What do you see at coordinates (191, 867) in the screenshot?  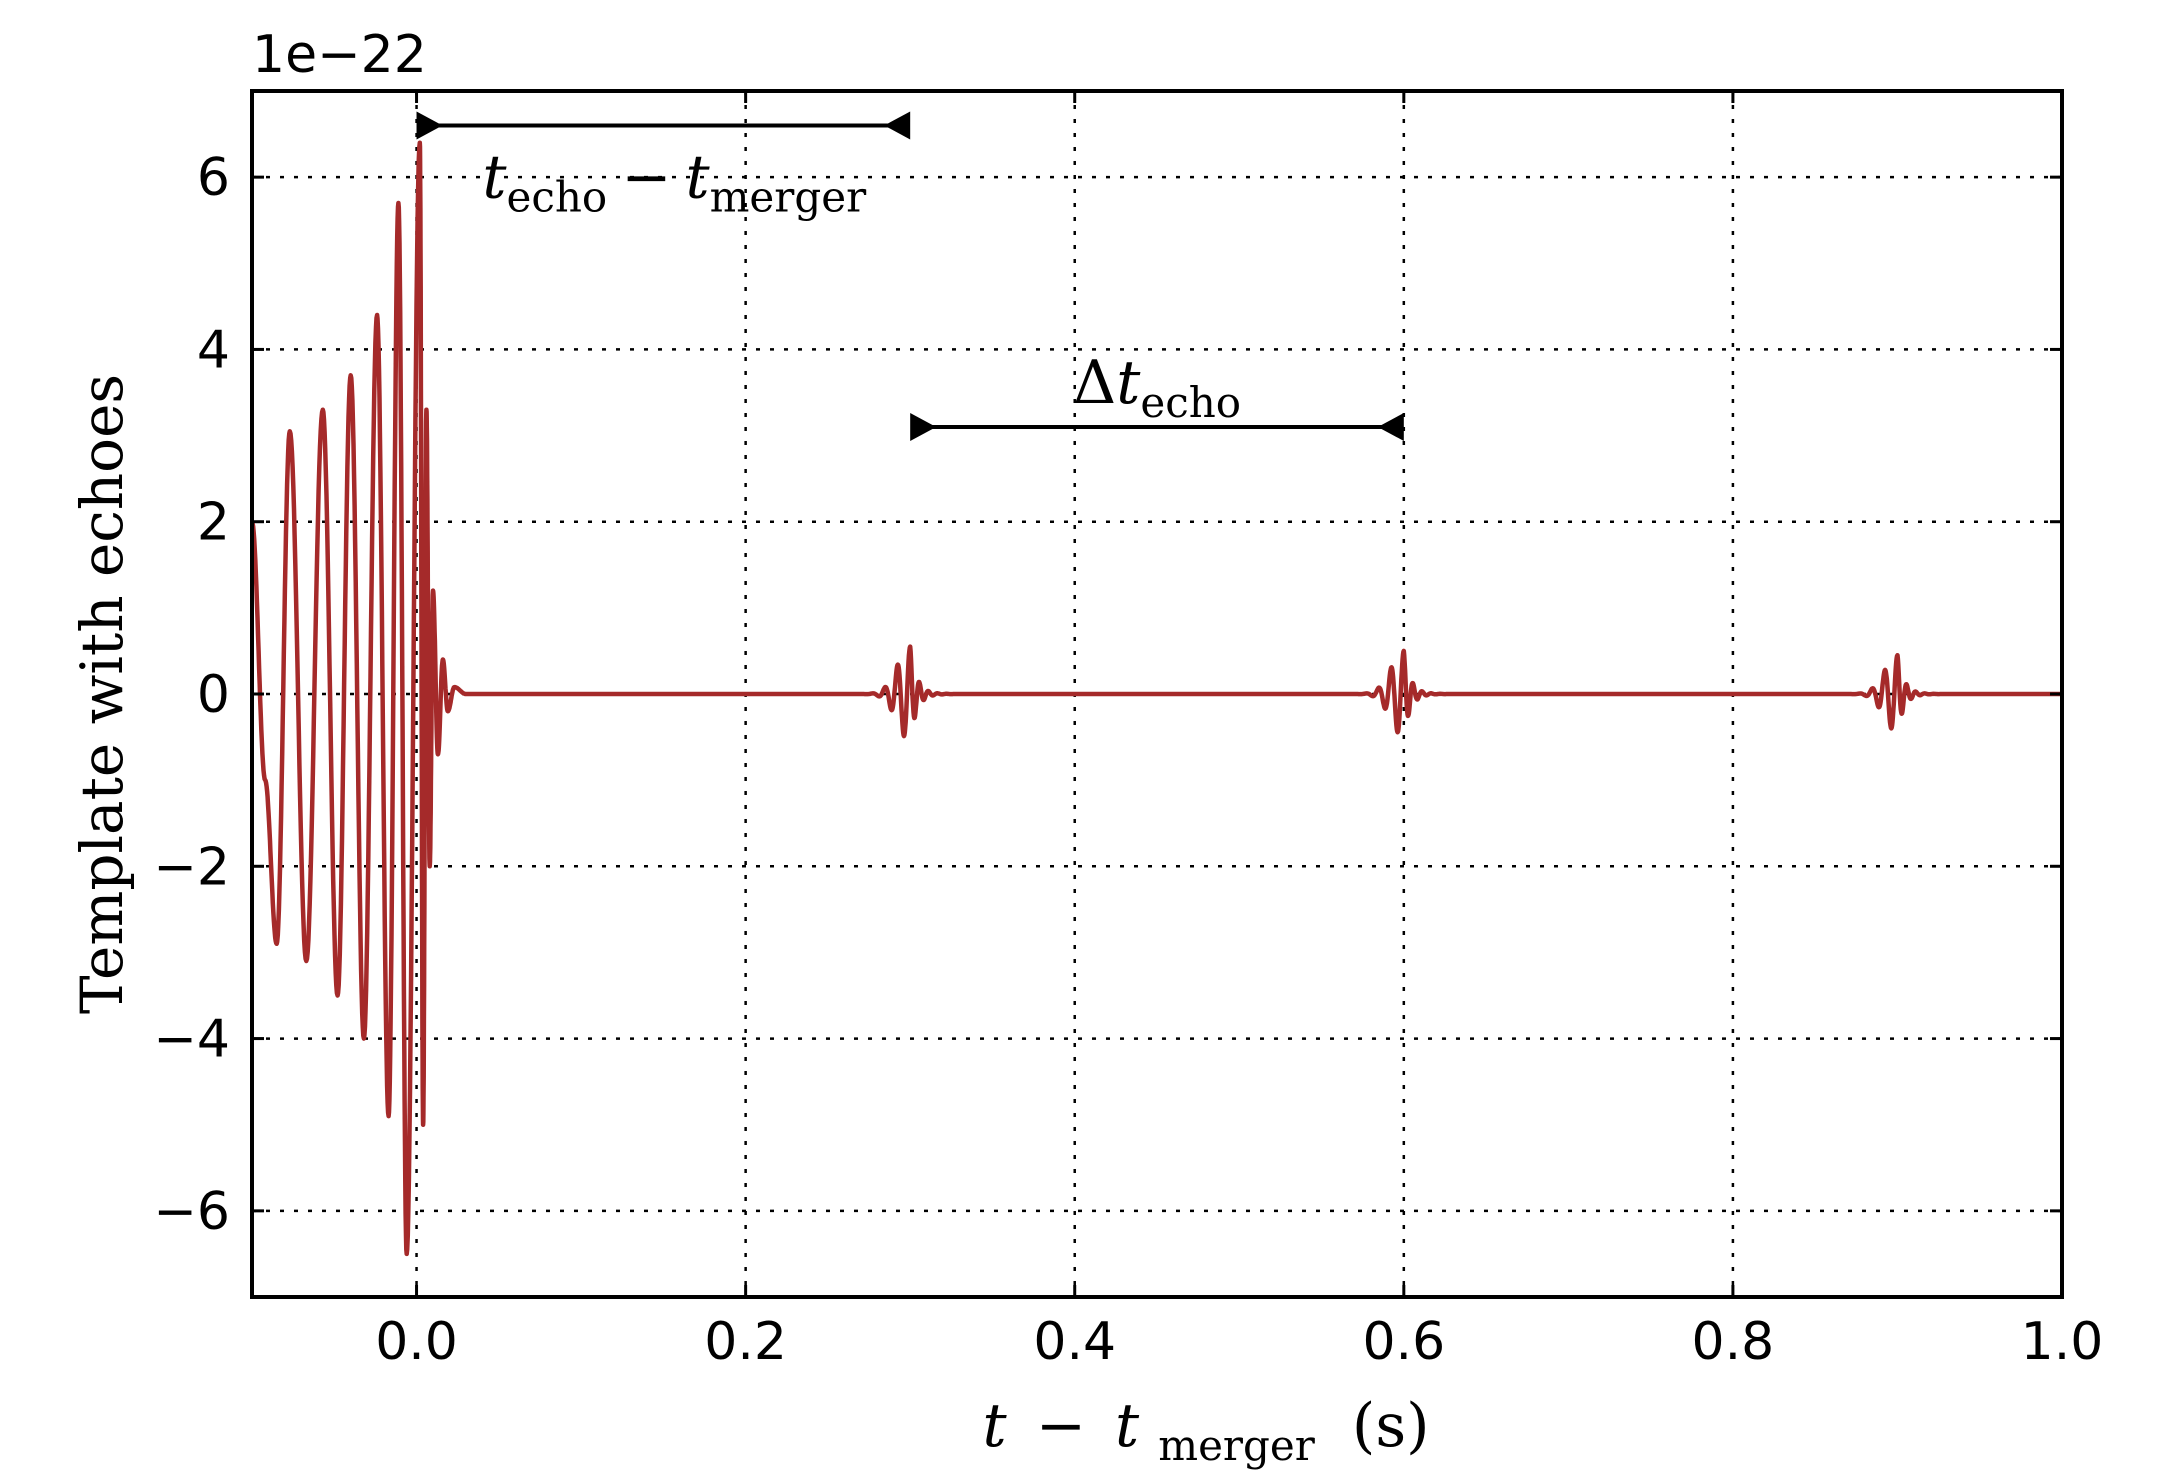 I see `y-tick-label: −2` at bounding box center [191, 867].